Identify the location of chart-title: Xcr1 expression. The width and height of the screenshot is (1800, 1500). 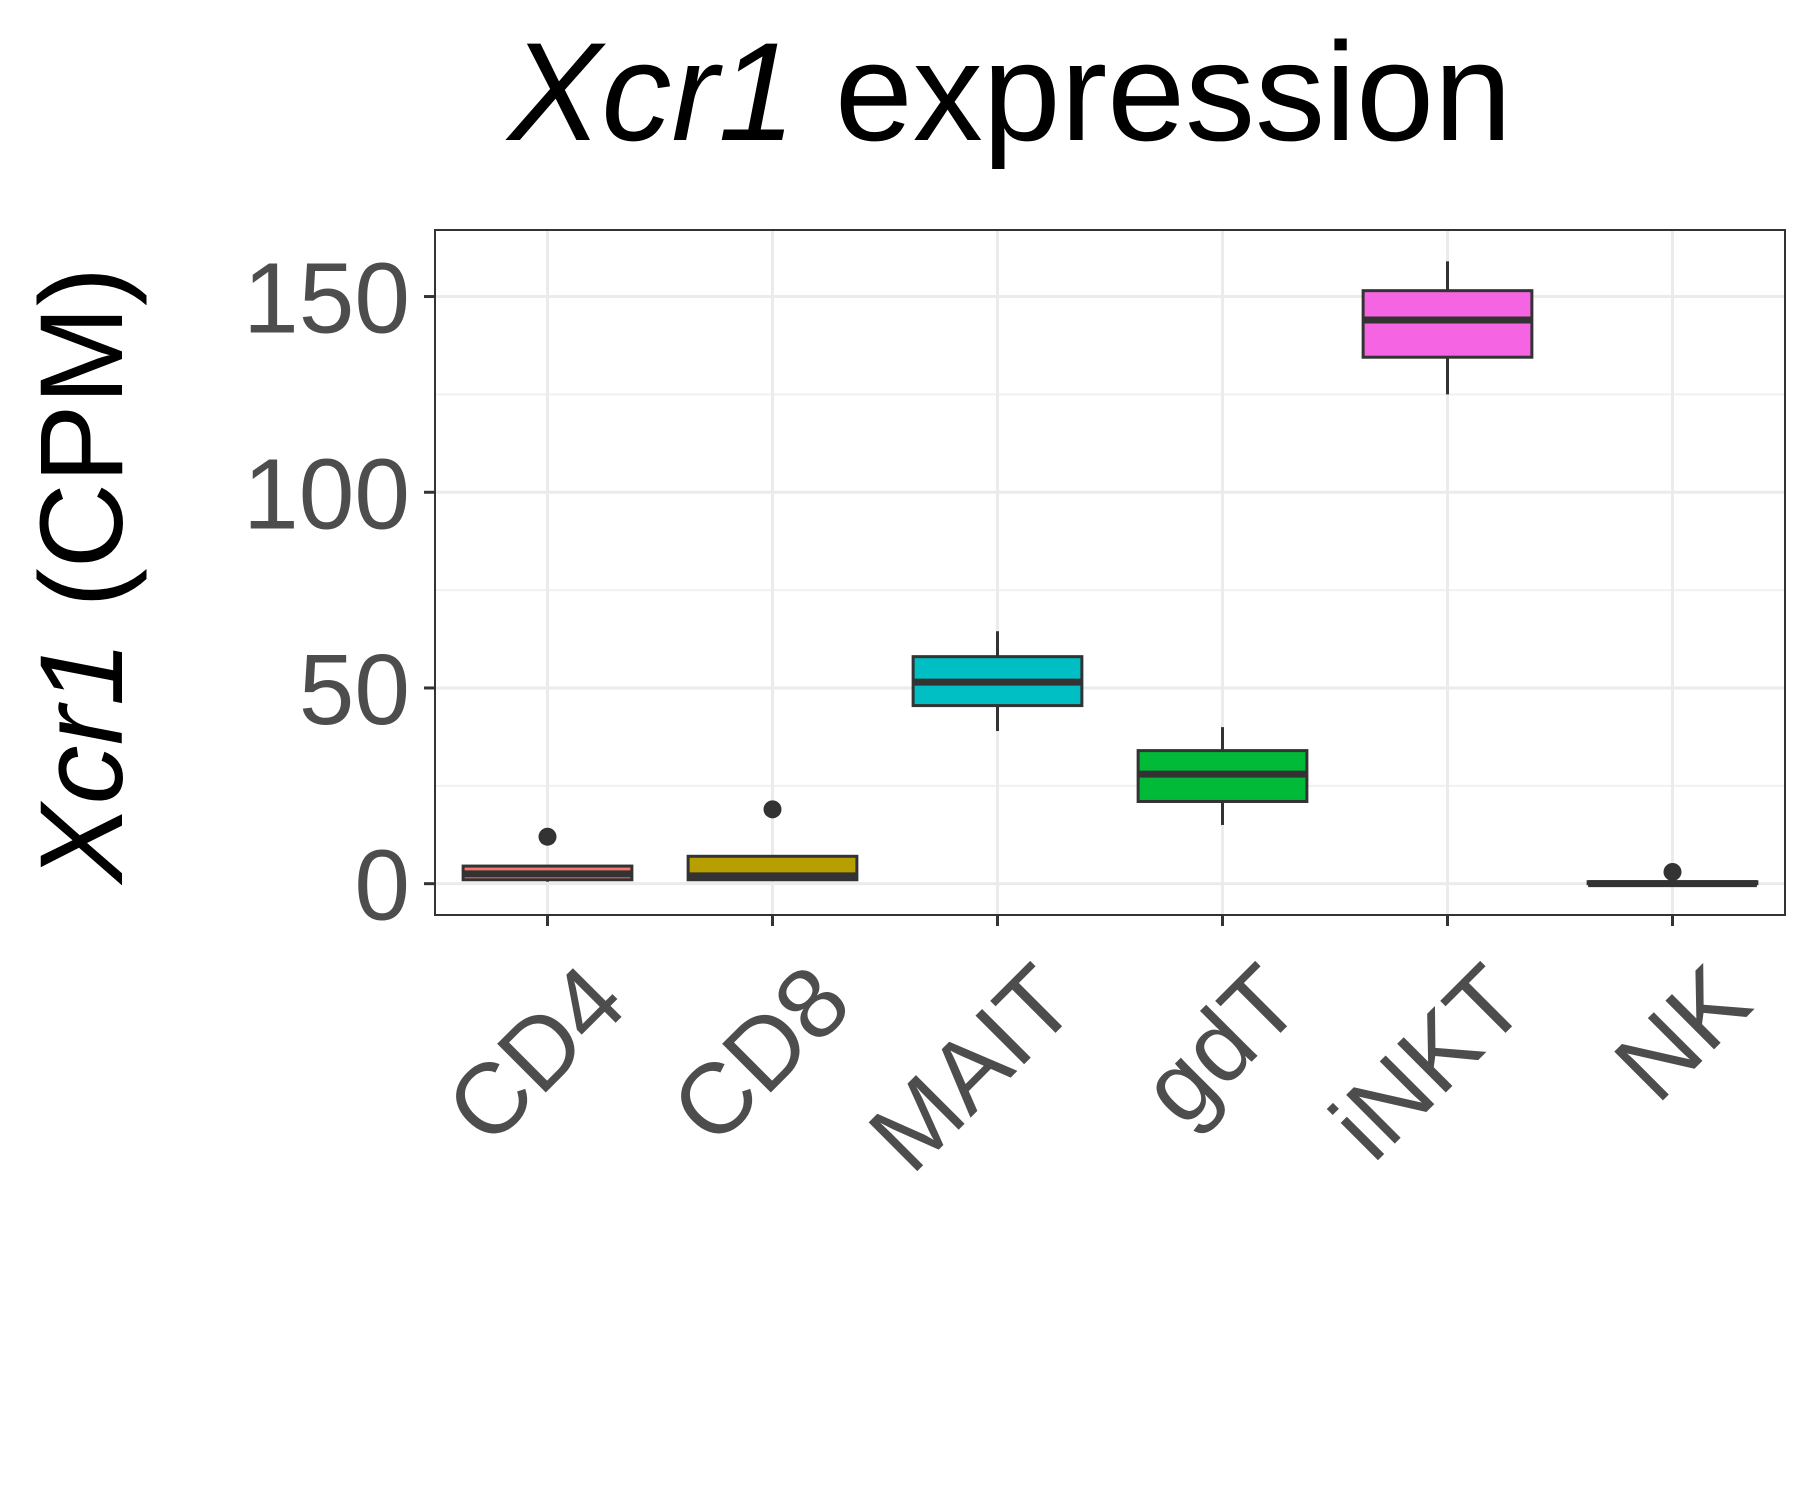
(1008, 91).